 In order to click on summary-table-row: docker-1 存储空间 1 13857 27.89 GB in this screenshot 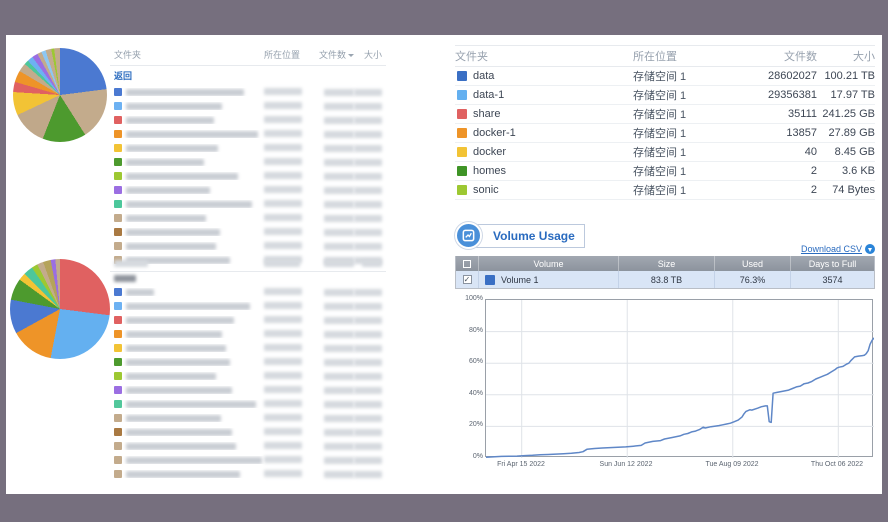, I will do `click(665, 133)`.